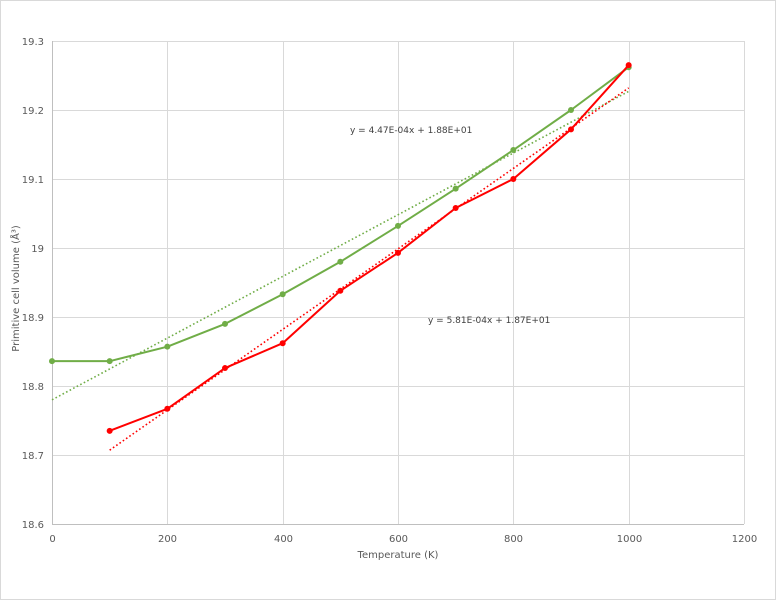  What do you see at coordinates (33, 387) in the screenshot?
I see `y-tick-label: 18.8` at bounding box center [33, 387].